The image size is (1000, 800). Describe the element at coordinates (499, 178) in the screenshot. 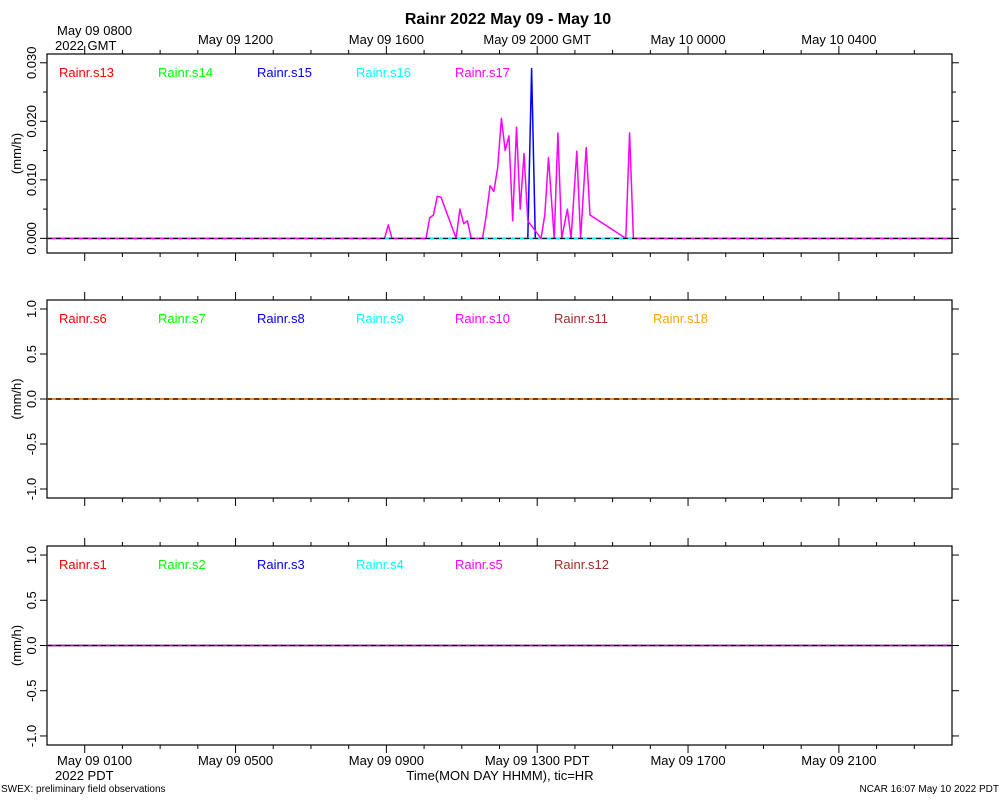

I see `series-line-Rainr-s17` at that location.